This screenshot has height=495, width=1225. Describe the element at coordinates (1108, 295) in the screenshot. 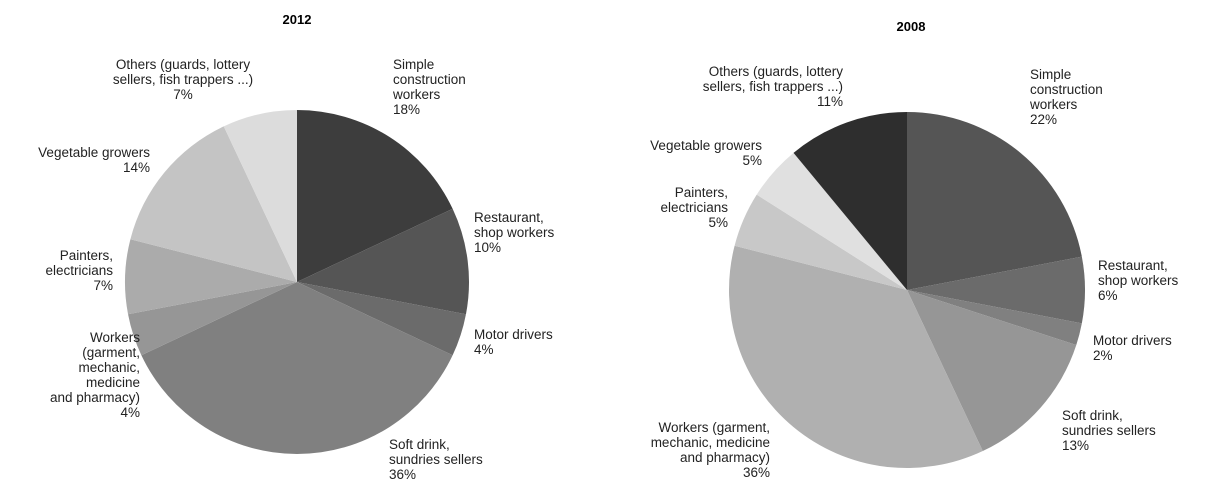

I see `value-label: 6%` at that location.